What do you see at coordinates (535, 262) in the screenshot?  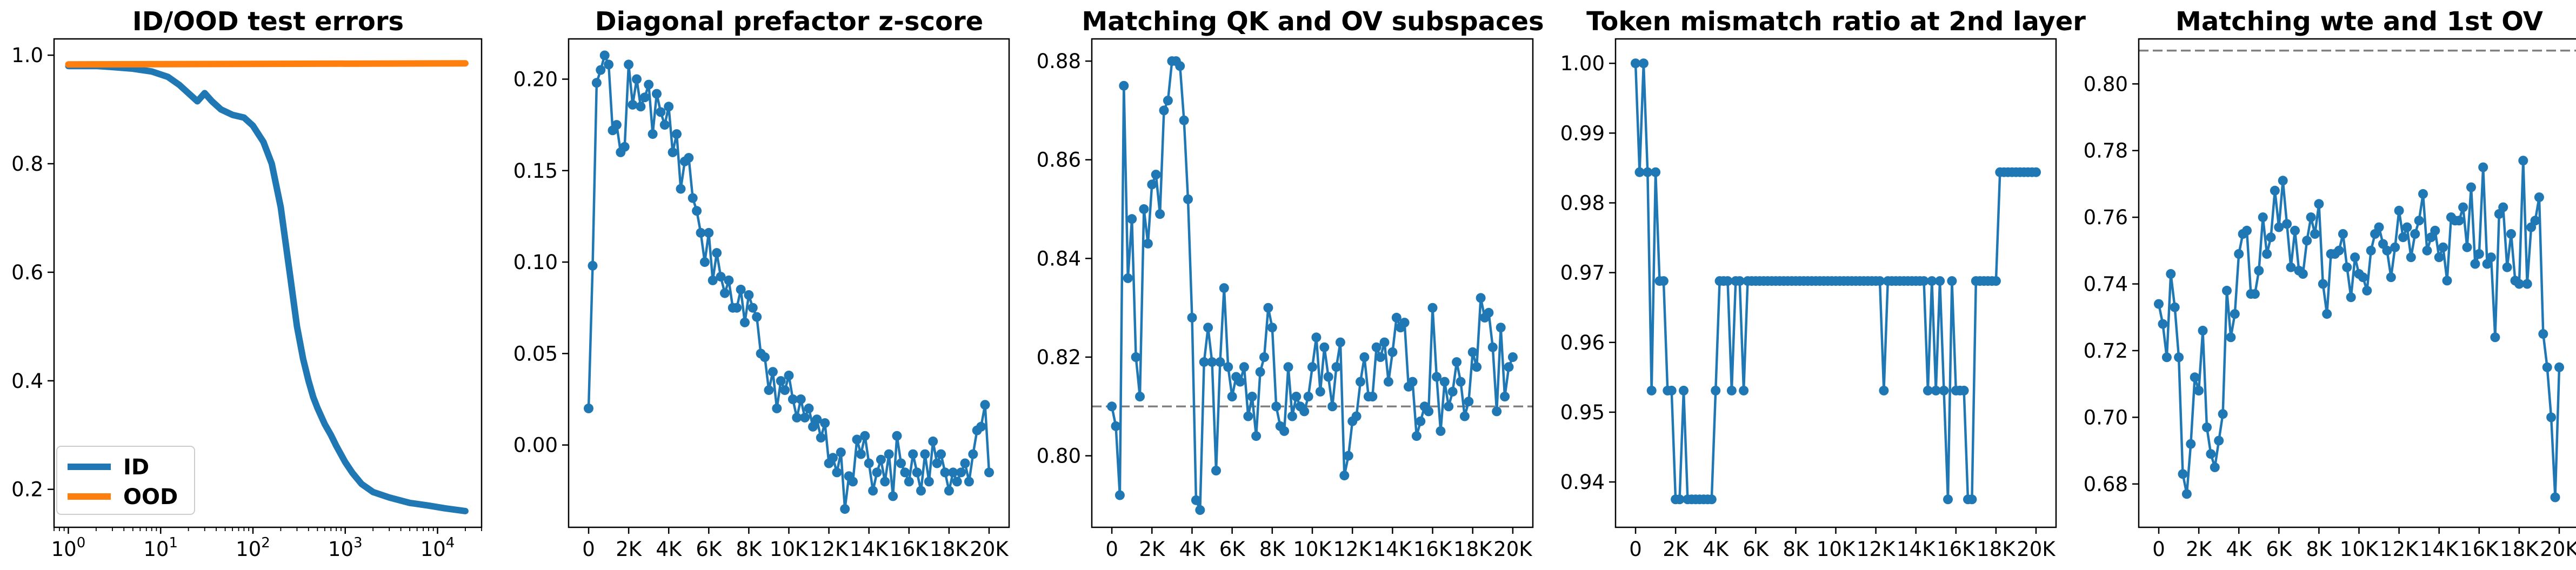 I see `y-tick-label: 0.10` at bounding box center [535, 262].